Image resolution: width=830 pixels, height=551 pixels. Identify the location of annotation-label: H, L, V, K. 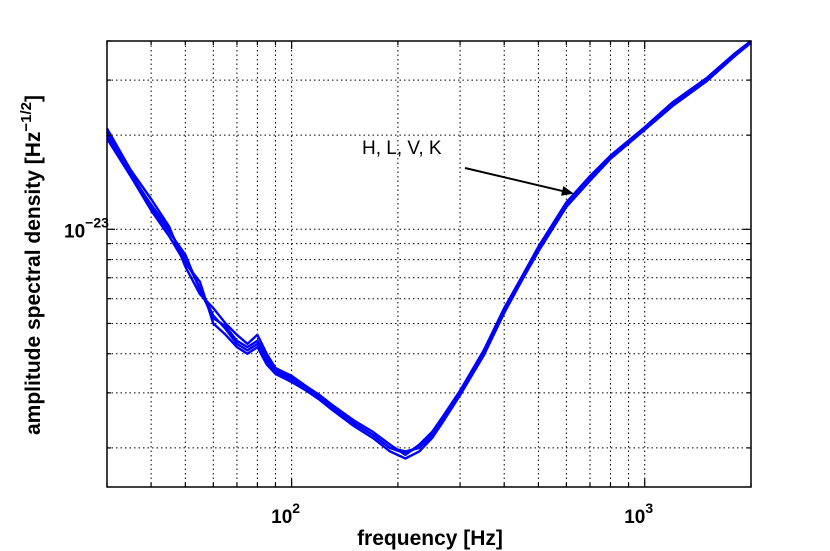
(402, 148).